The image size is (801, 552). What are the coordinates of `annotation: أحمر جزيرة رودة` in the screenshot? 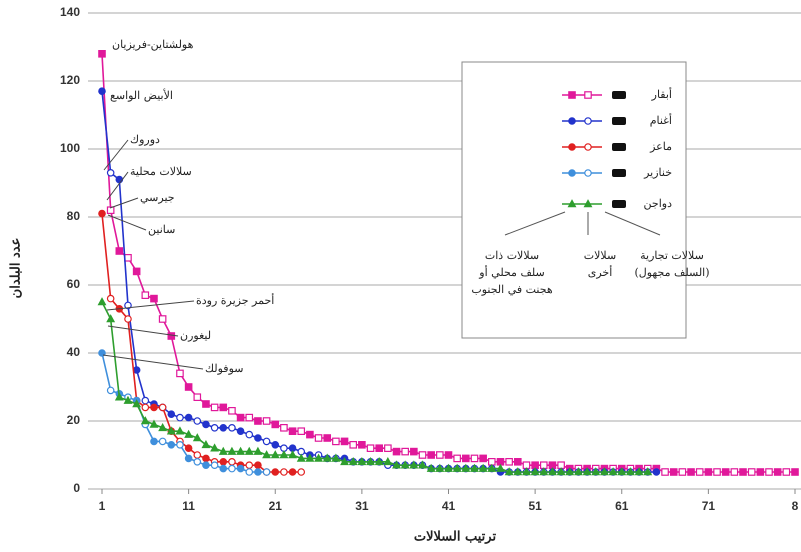 It's located at (235, 300).